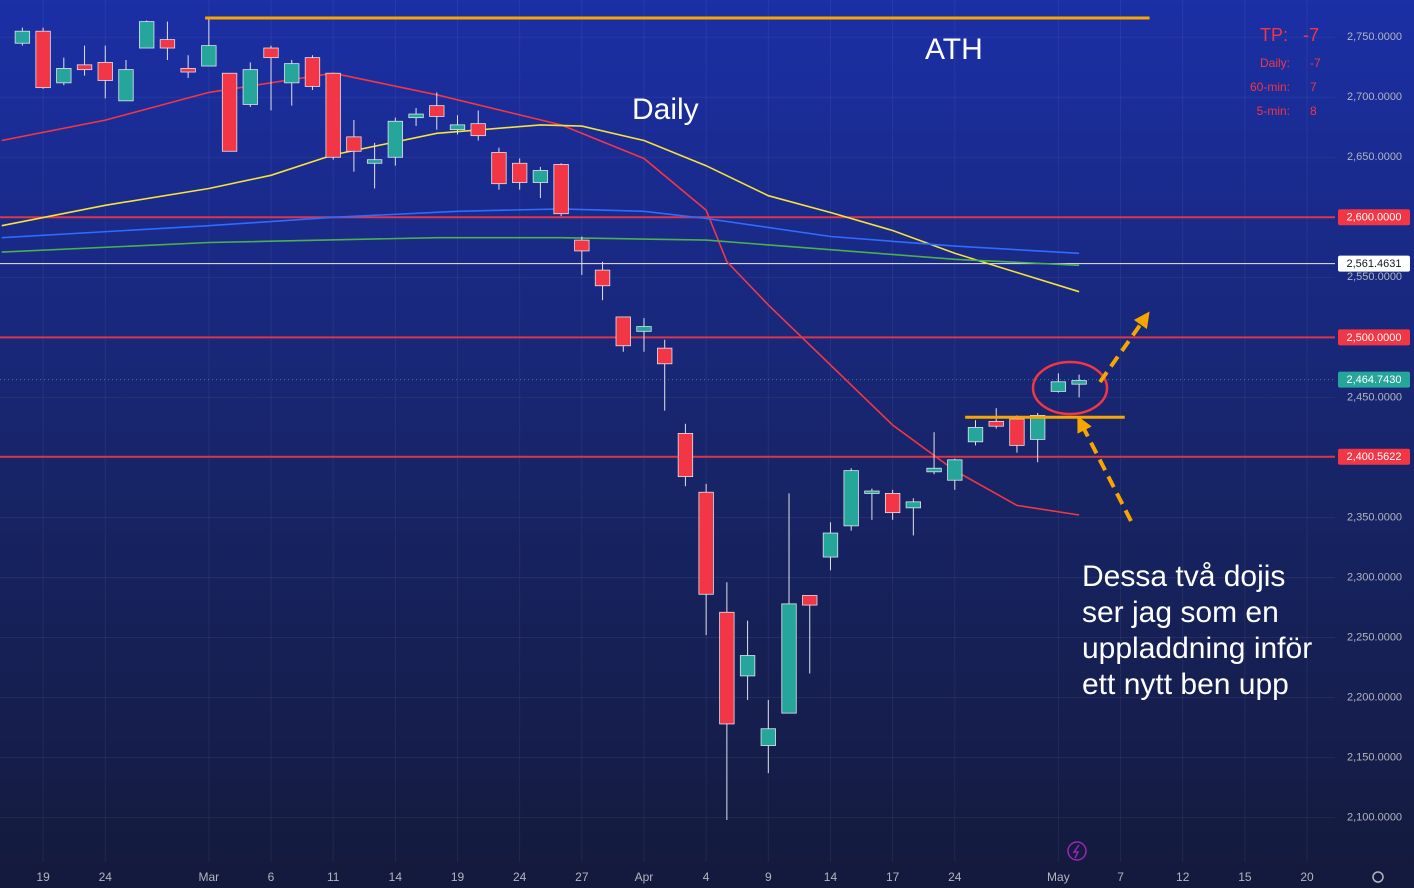 The width and height of the screenshot is (1414, 888). Describe the element at coordinates (1180, 612) in the screenshot. I see `comment-line: ser jag som en` at that location.